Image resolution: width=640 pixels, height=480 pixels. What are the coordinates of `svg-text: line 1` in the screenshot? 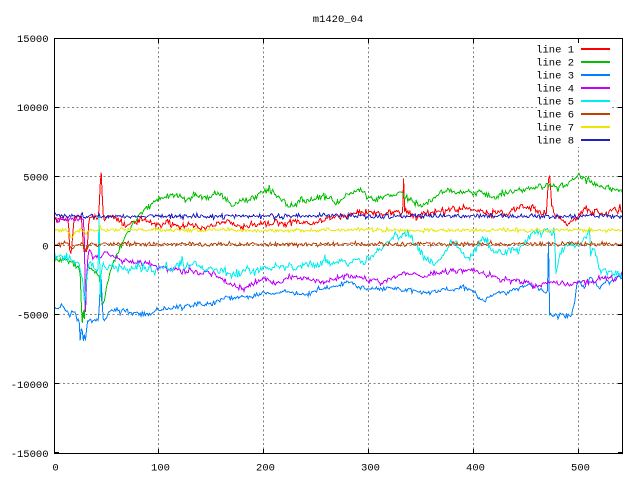 It's located at (555, 51).